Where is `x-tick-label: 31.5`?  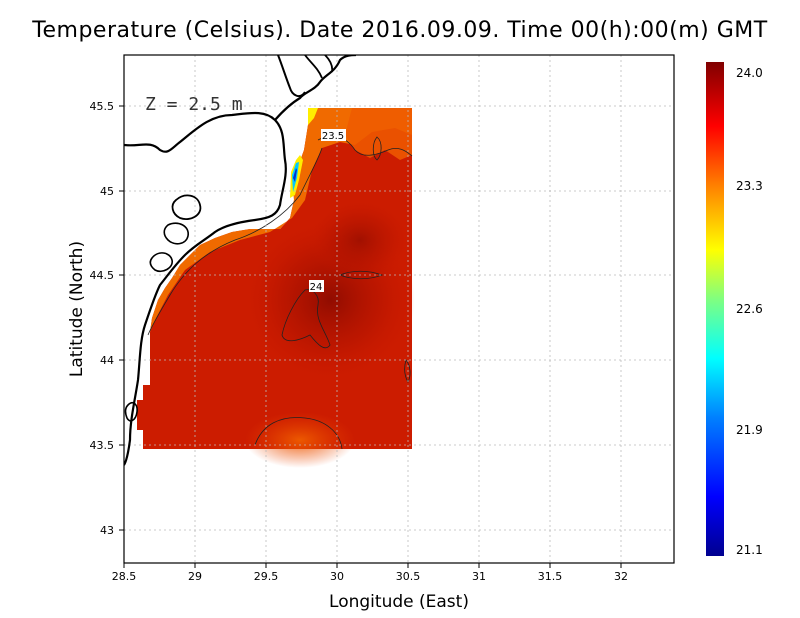 x-tick-label: 31.5 is located at coordinates (550, 576).